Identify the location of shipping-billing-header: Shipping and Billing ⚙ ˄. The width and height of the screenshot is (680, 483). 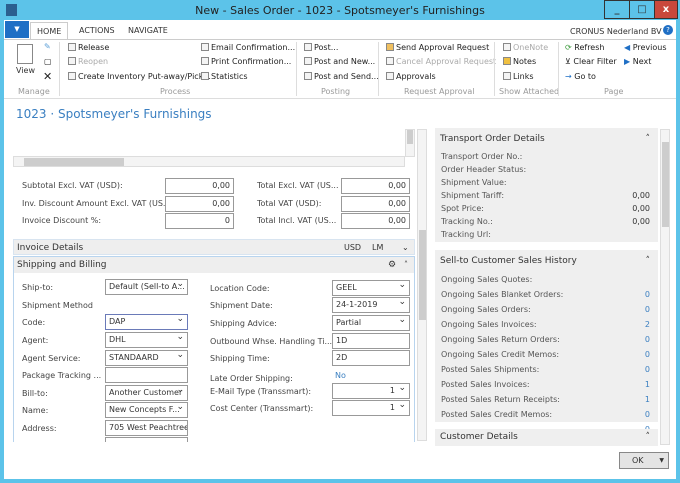
(214, 265).